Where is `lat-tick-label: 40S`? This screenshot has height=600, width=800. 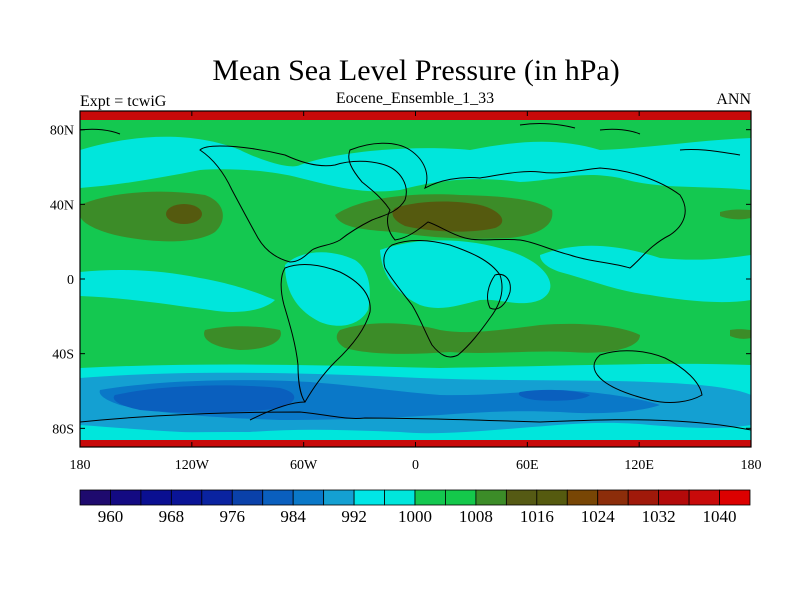 lat-tick-label: 40S is located at coordinates (63, 355).